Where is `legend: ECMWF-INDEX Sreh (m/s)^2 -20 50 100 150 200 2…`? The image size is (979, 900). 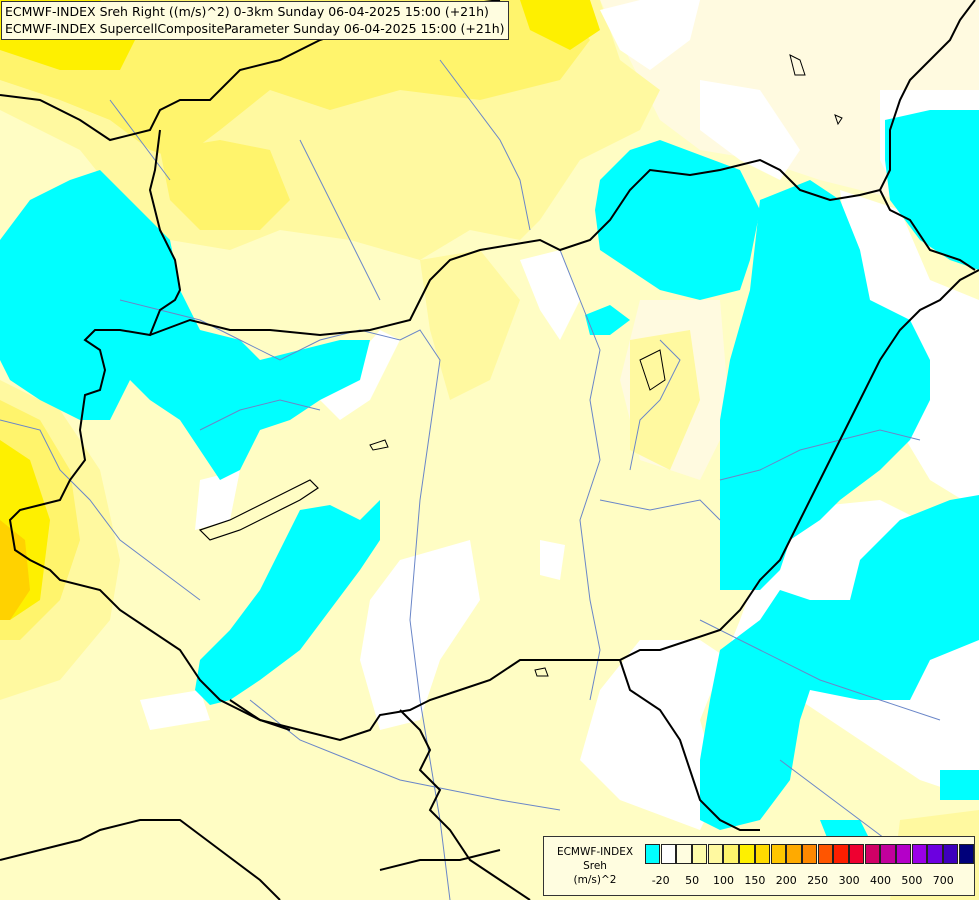
legend: ECMWF-INDEX Sreh (m/s)^2 -20 50 100 150 200 2… is located at coordinates (759, 866).